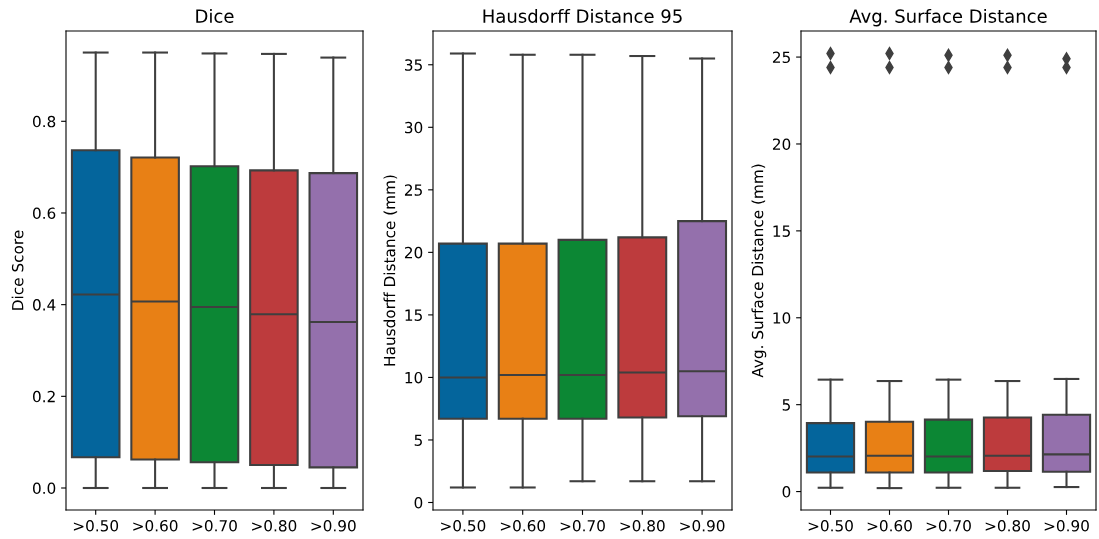  What do you see at coordinates (948, 17) in the screenshot?
I see `chart-title: Avg. Surface Distance` at bounding box center [948, 17].